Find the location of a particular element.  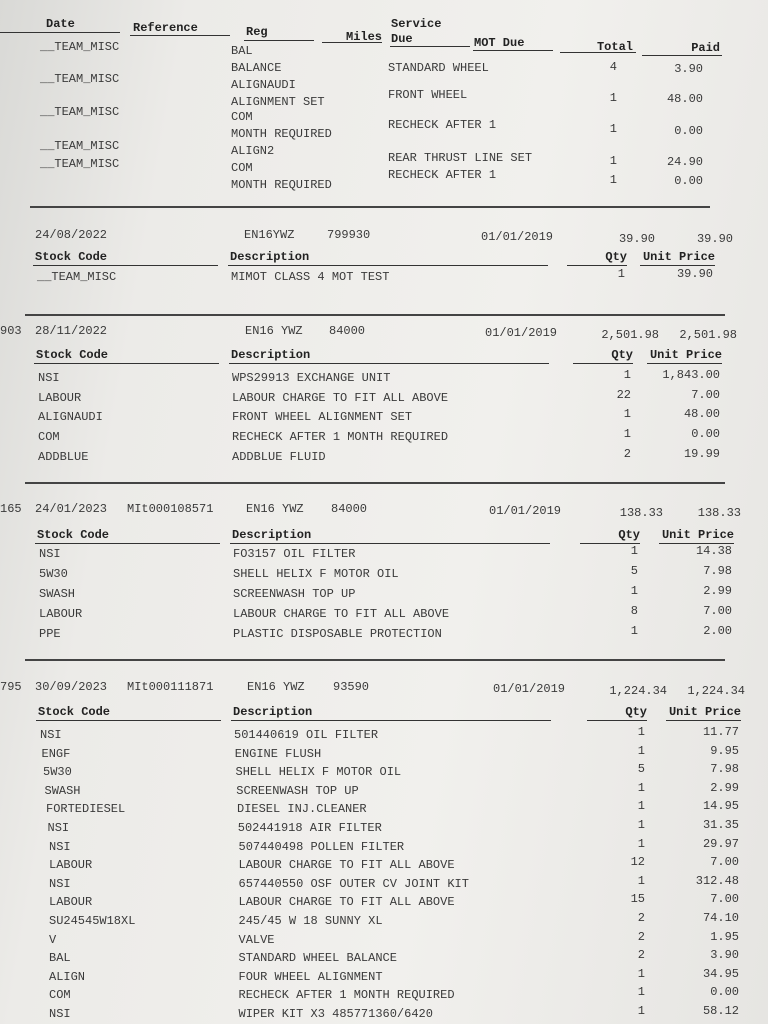

service-description: REAR THRUST LINE SET is located at coordinates (460, 158).